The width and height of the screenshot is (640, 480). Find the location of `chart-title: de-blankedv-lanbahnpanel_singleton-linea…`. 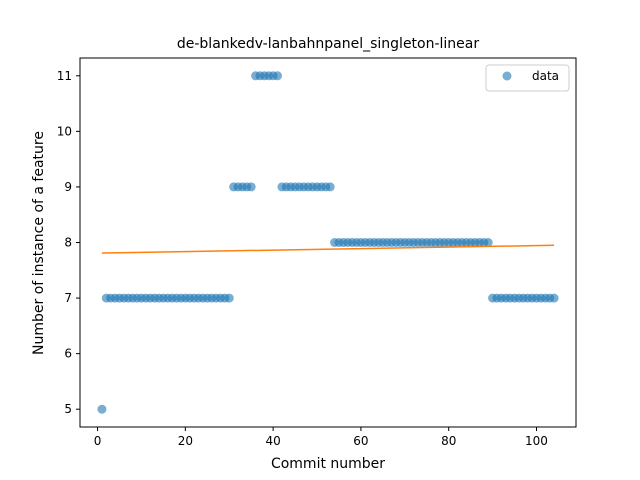

chart-title: de-blankedv-lanbahnpanel_singleton-linea… is located at coordinates (328, 44).